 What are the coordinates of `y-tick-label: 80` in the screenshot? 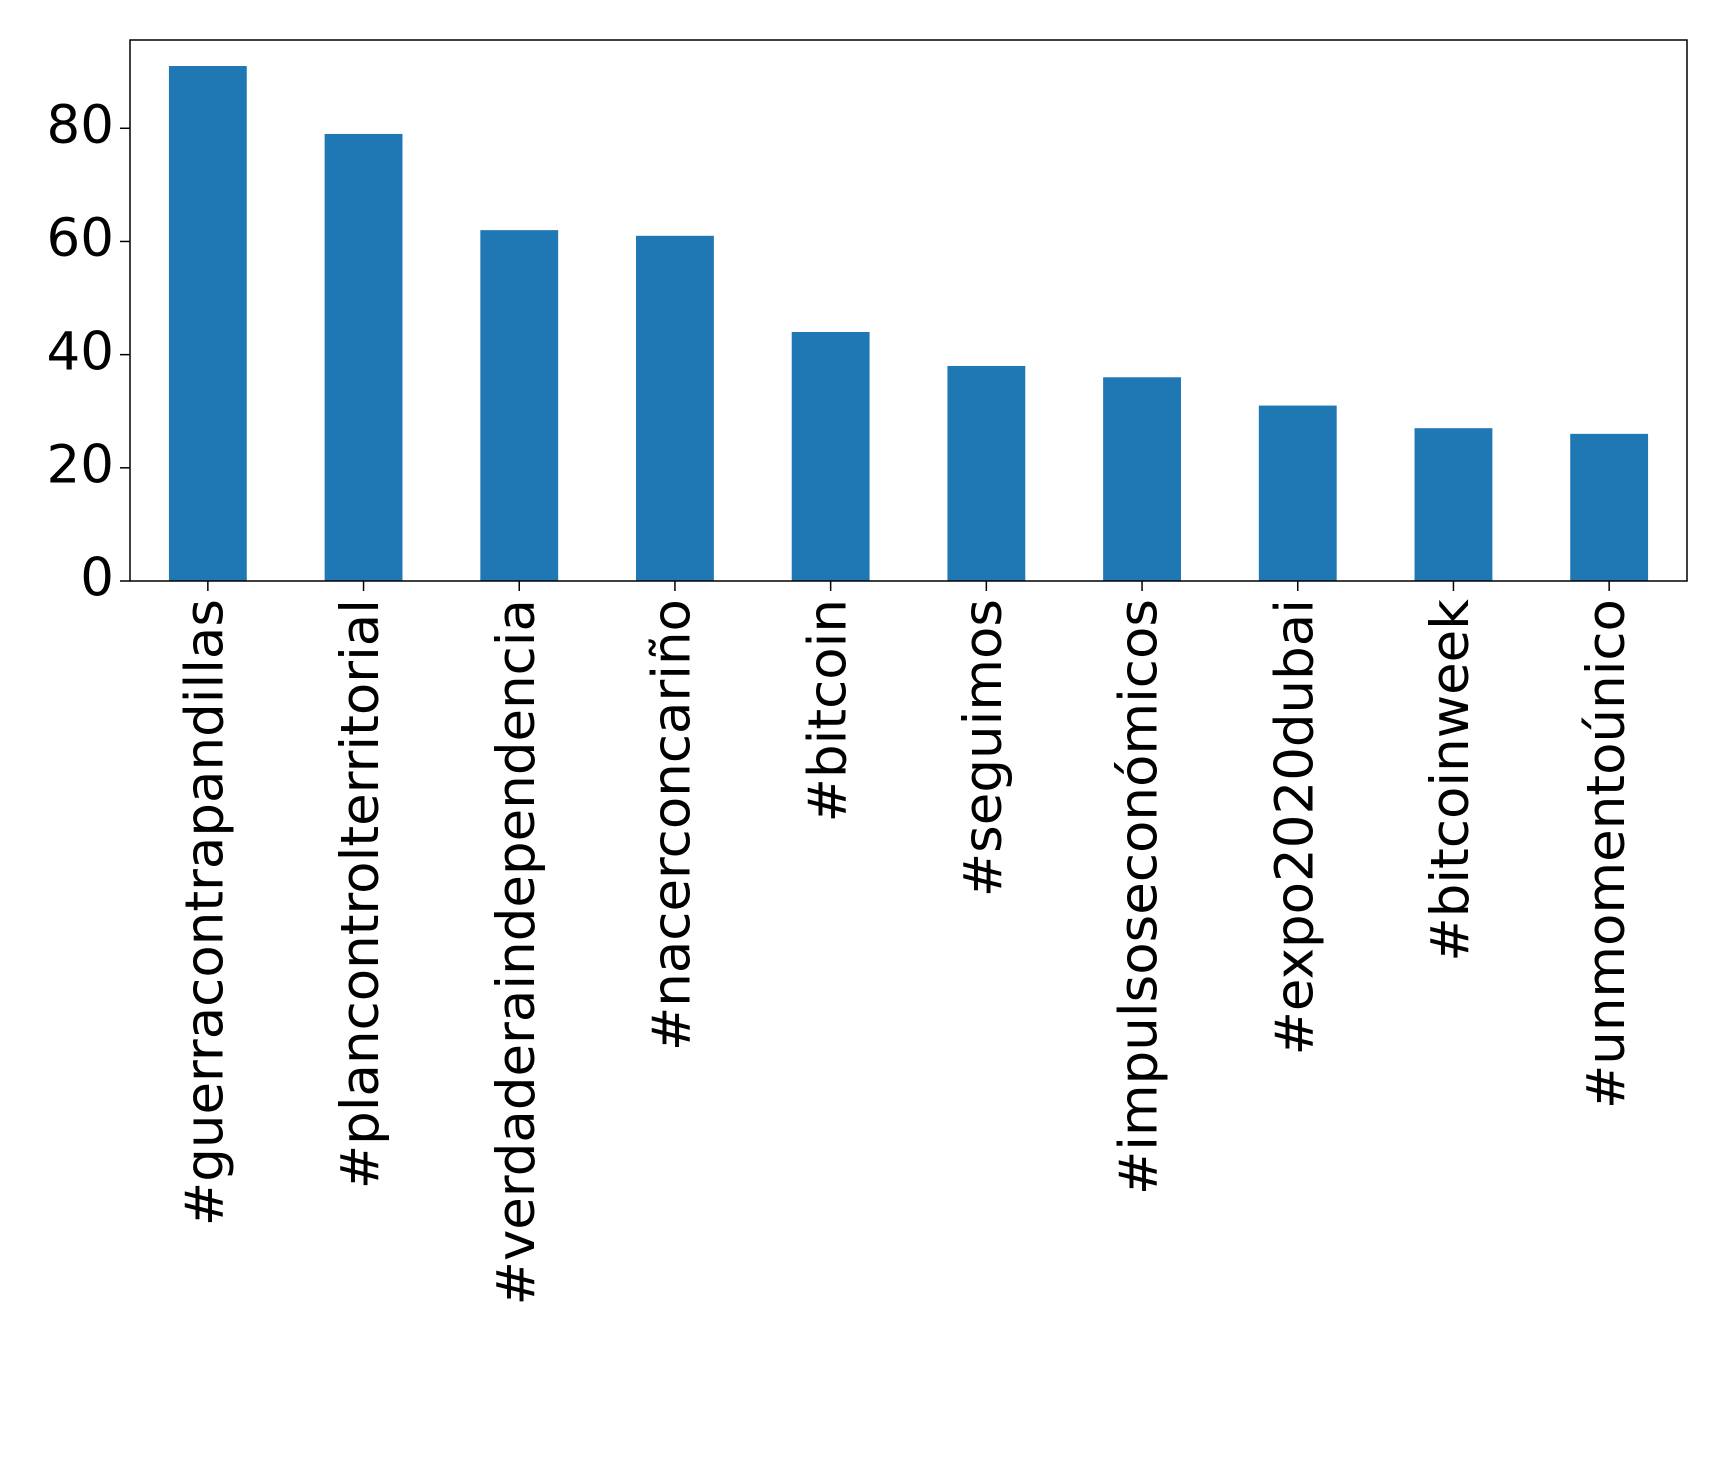 It's located at (80, 125).